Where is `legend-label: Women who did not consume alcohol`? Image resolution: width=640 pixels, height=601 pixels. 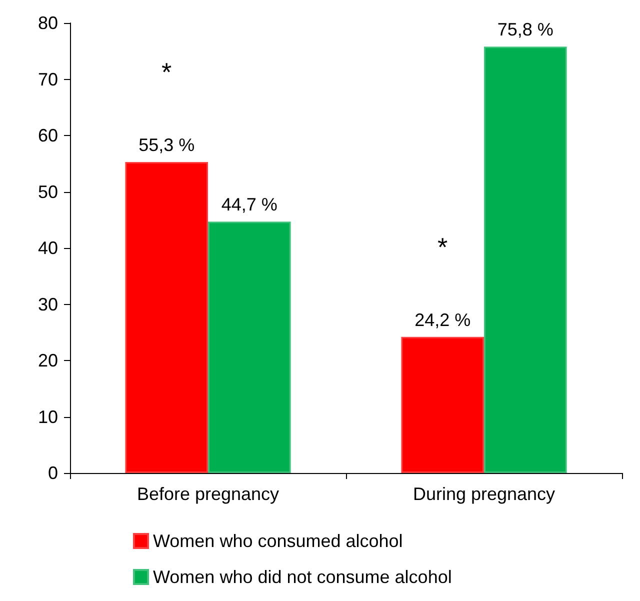
legend-label: Women who did not consume alcohol is located at coordinates (302, 577).